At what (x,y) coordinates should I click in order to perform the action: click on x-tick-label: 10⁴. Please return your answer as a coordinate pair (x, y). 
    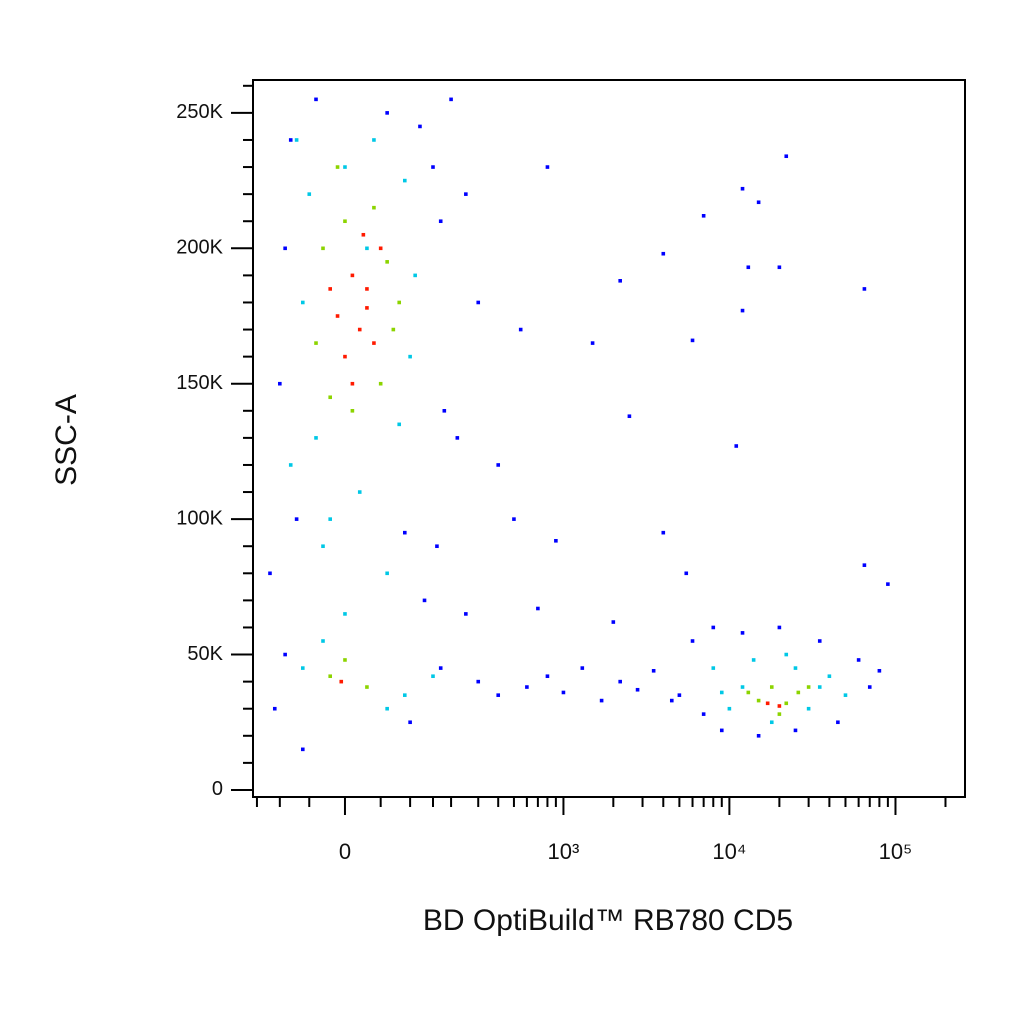
    Looking at the image, I should click on (729, 851).